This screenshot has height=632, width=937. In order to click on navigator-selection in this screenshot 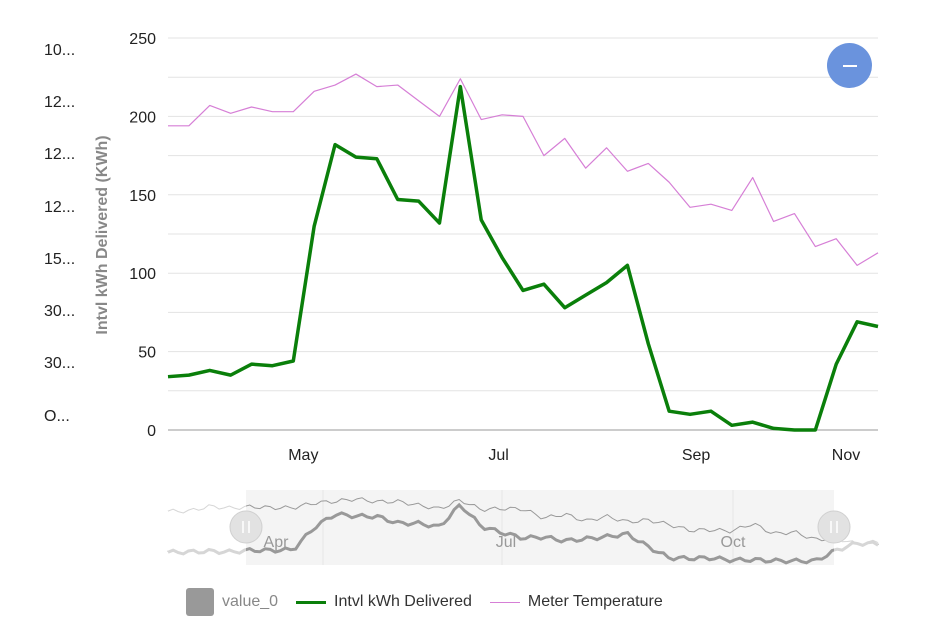, I will do `click(540, 527)`.